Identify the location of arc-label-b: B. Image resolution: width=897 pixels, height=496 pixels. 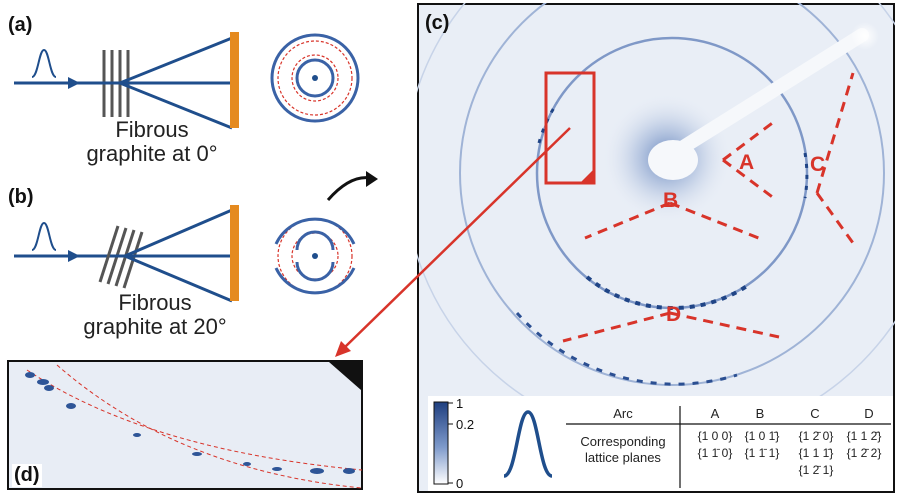
(670, 200).